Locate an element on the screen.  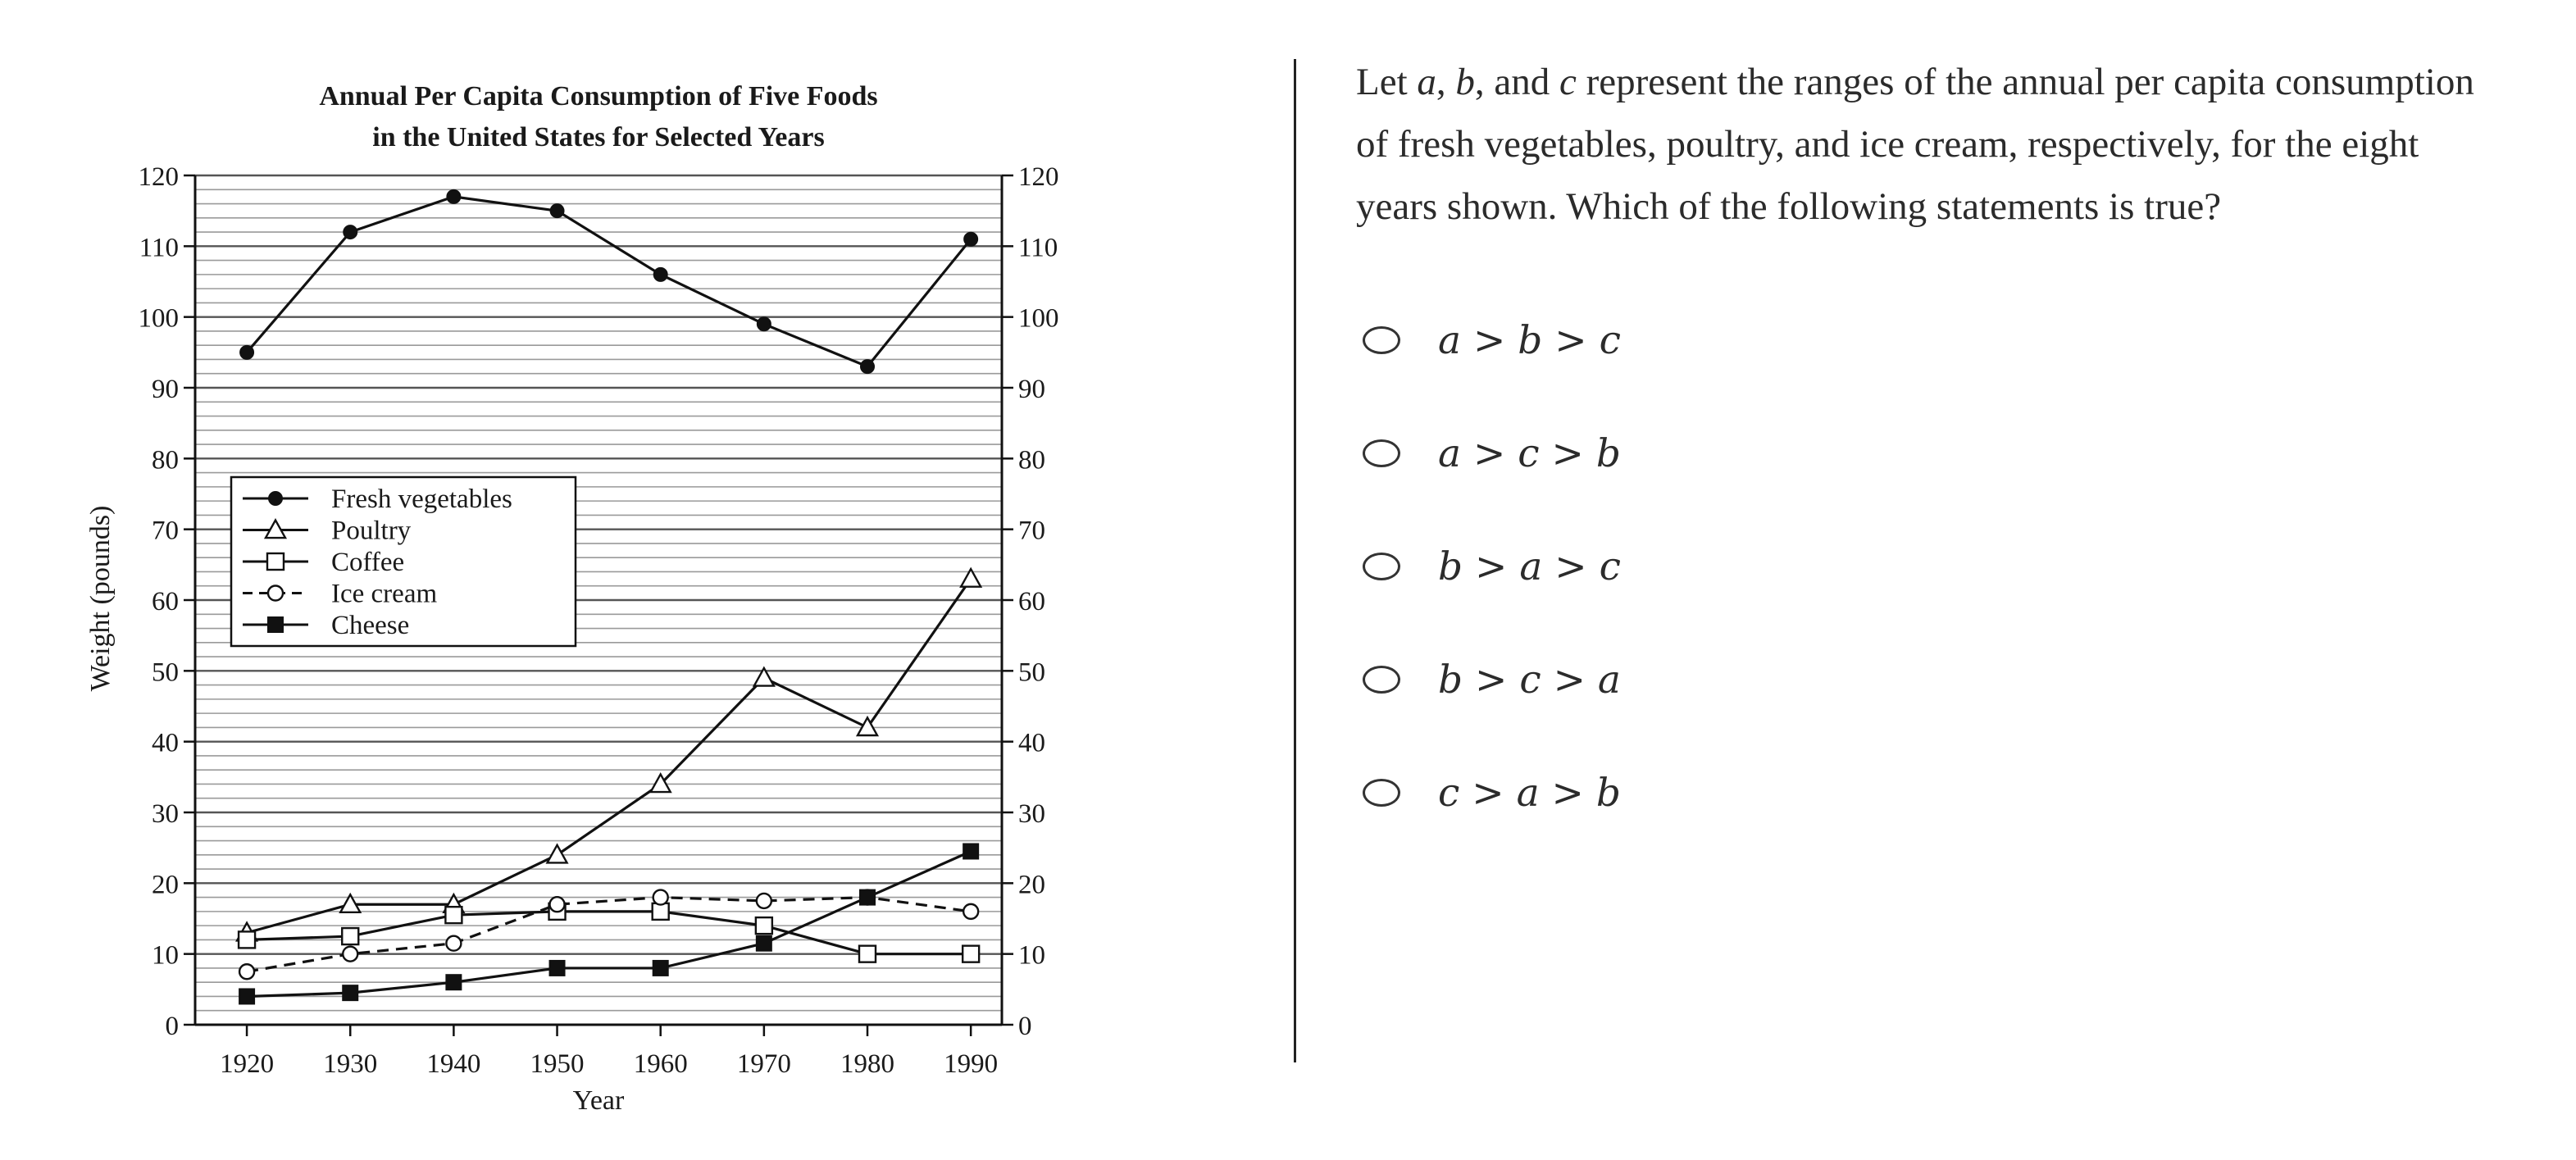
y-tick-label-right: 120 is located at coordinates (1038, 177).